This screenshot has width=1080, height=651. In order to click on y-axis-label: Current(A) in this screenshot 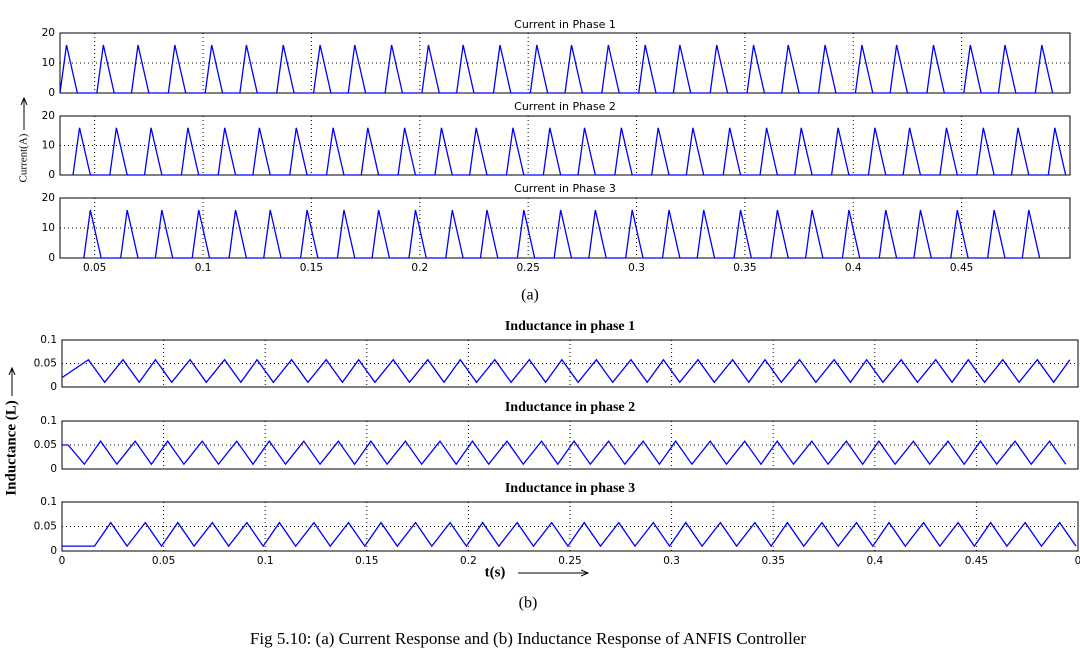, I will do `click(24, 157)`.